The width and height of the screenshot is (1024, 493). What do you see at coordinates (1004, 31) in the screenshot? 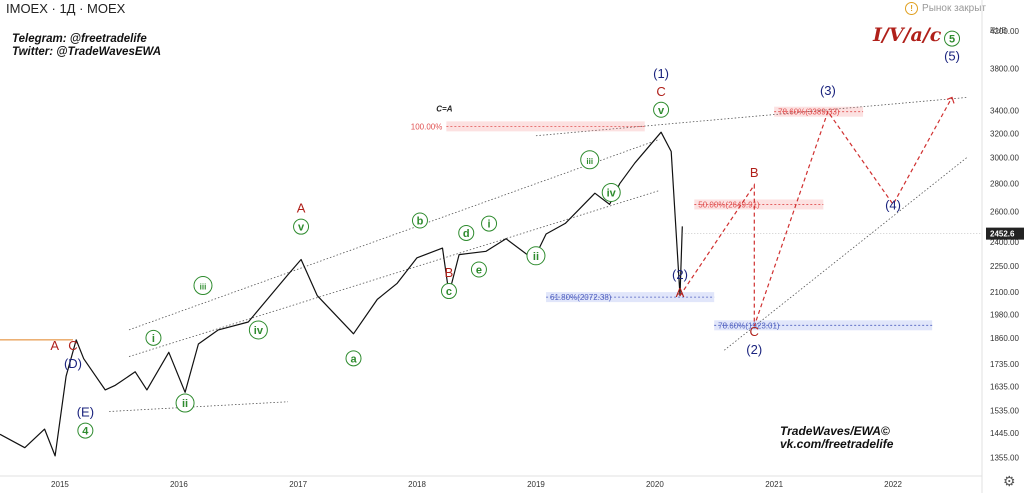
I see `y-tick-label: 4200.00` at bounding box center [1004, 31].